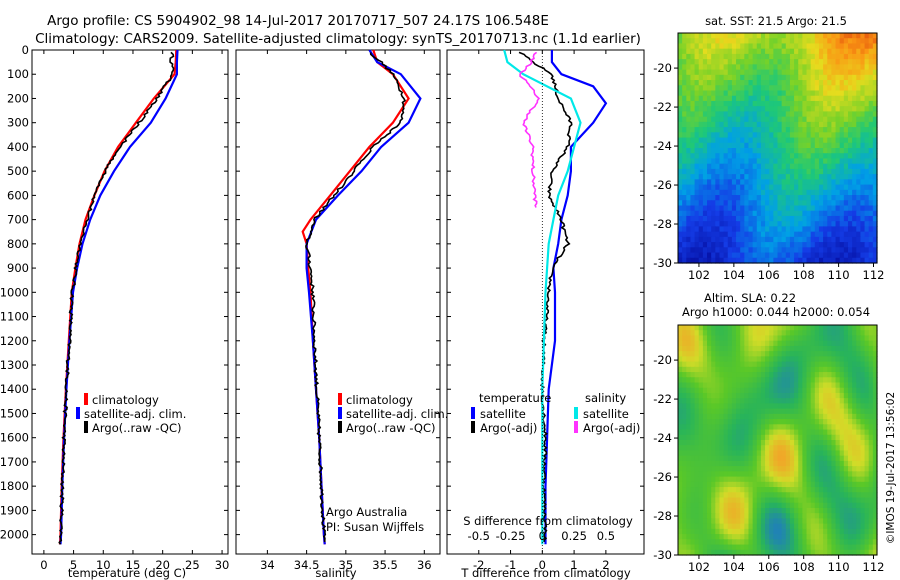  What do you see at coordinates (699, 275) in the screenshot?
I see `map-x-tick-label: 102` at bounding box center [699, 275].